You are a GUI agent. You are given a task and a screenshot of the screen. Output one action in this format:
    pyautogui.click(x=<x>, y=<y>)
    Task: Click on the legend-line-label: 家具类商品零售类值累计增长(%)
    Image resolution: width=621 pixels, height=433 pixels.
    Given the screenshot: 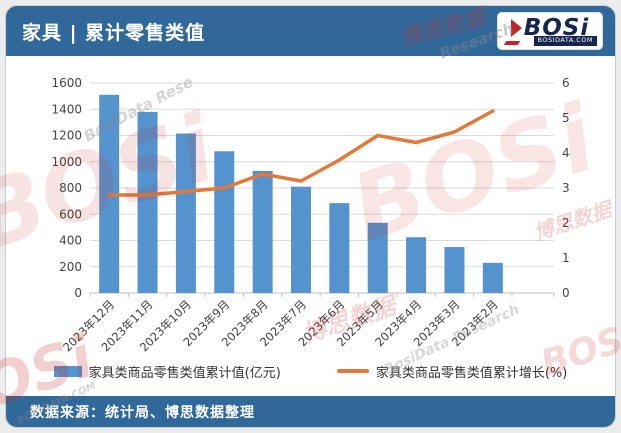 What is the action you would take?
    pyautogui.click(x=471, y=373)
    